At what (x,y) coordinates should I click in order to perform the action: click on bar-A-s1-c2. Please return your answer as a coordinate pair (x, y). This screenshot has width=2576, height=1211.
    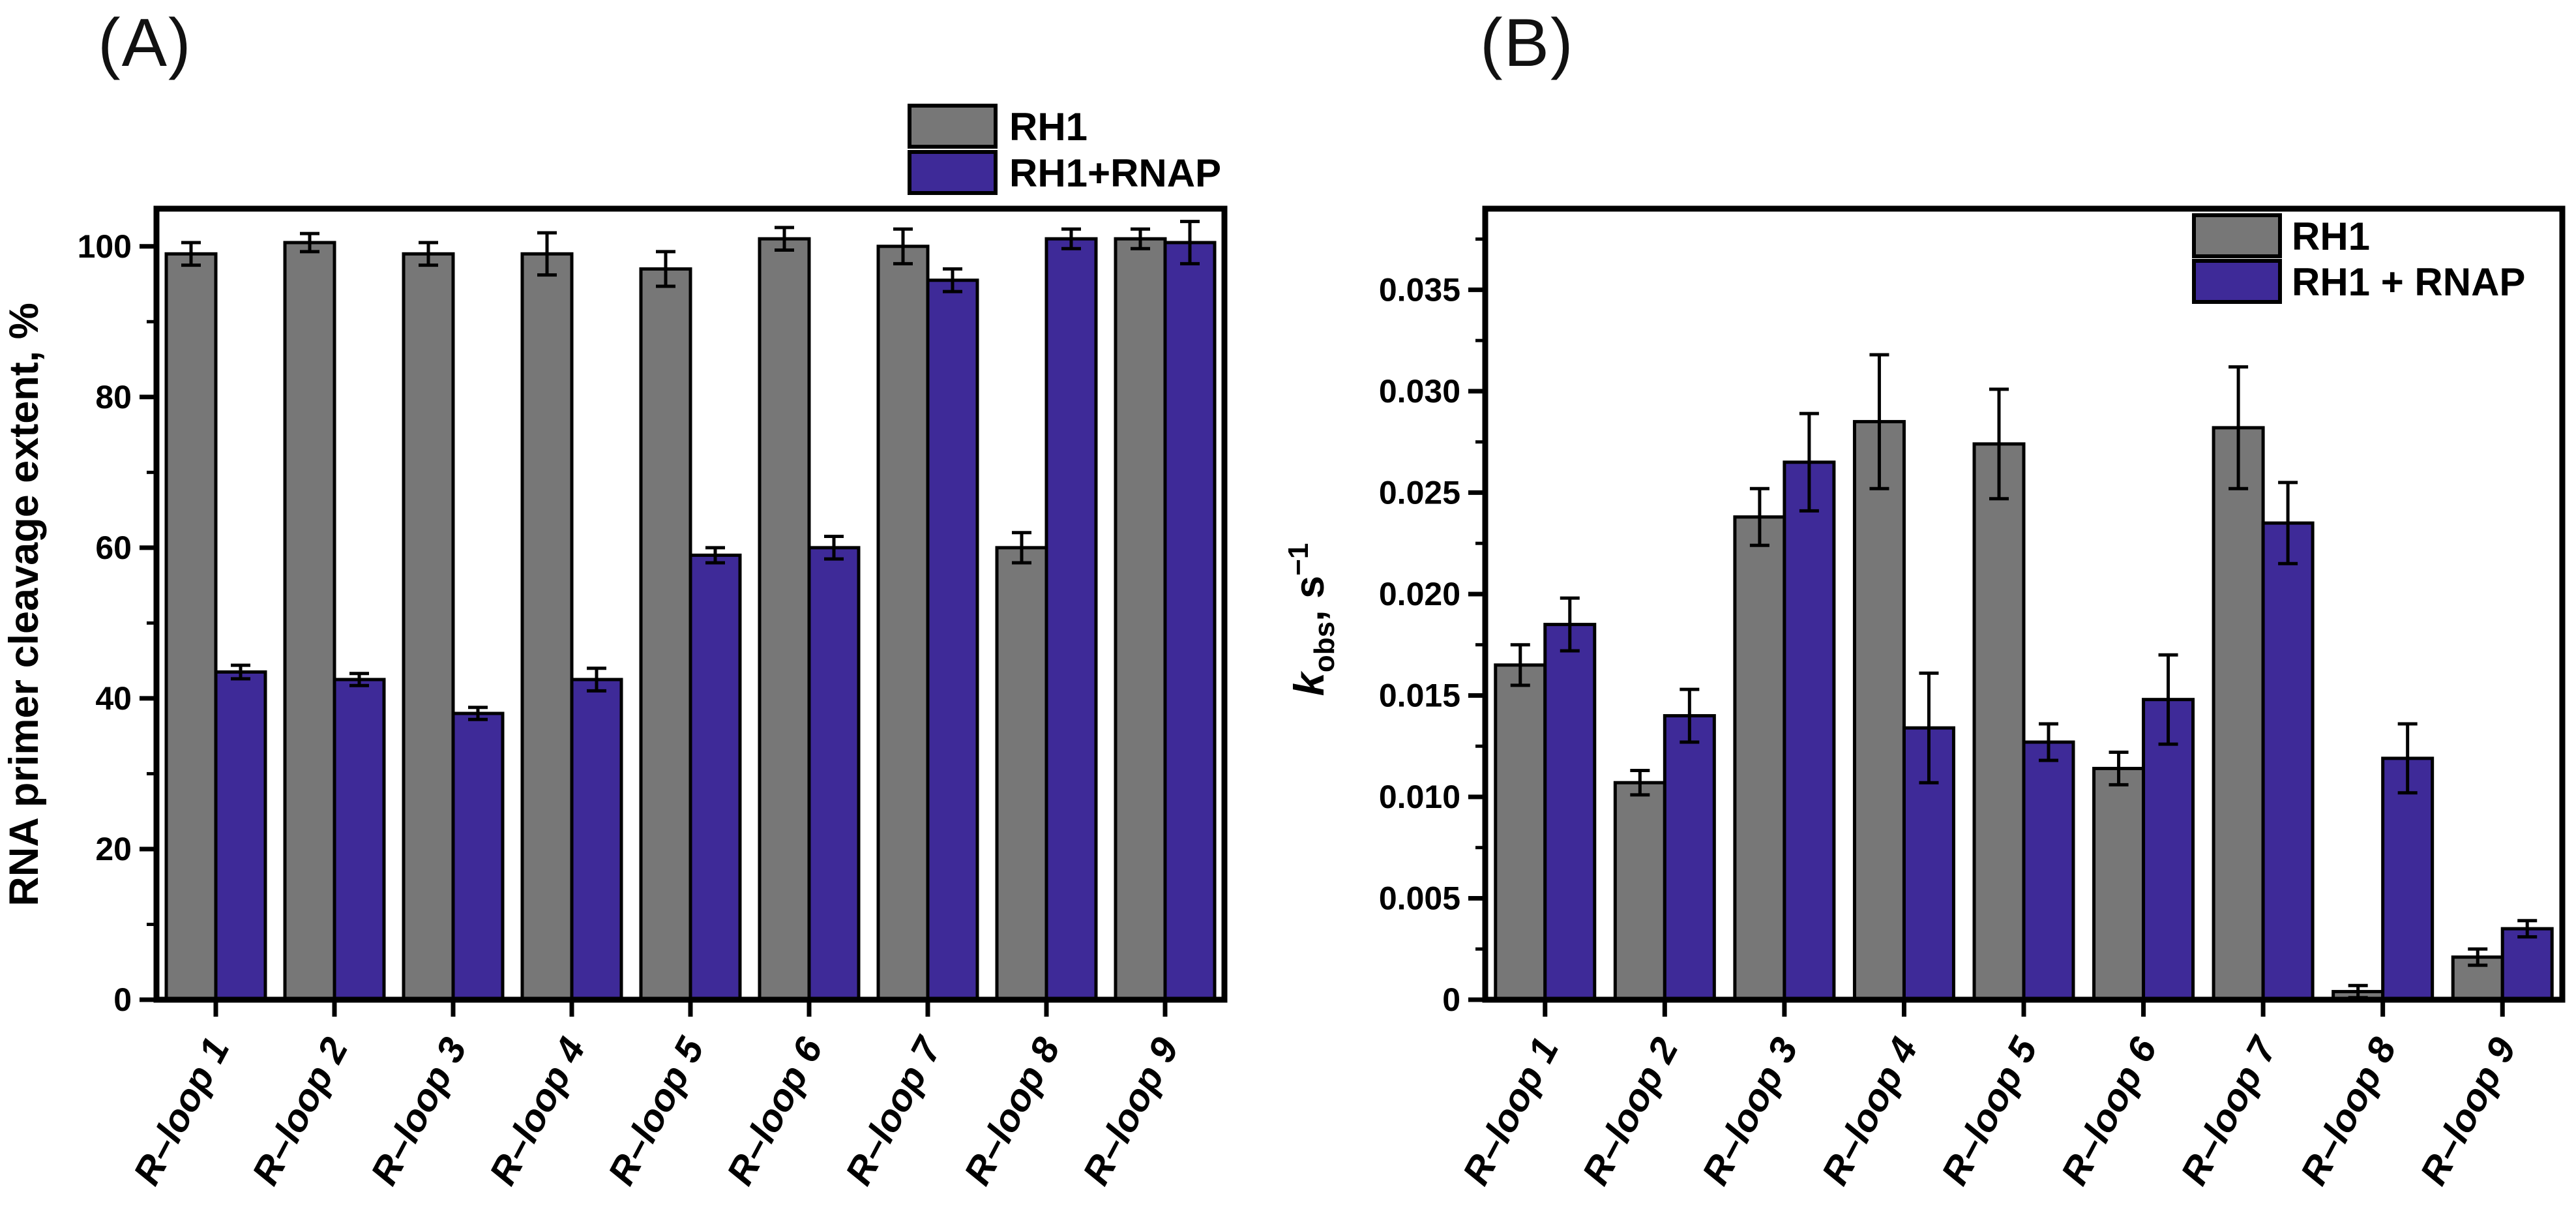
    Looking at the image, I should click on (359, 840).